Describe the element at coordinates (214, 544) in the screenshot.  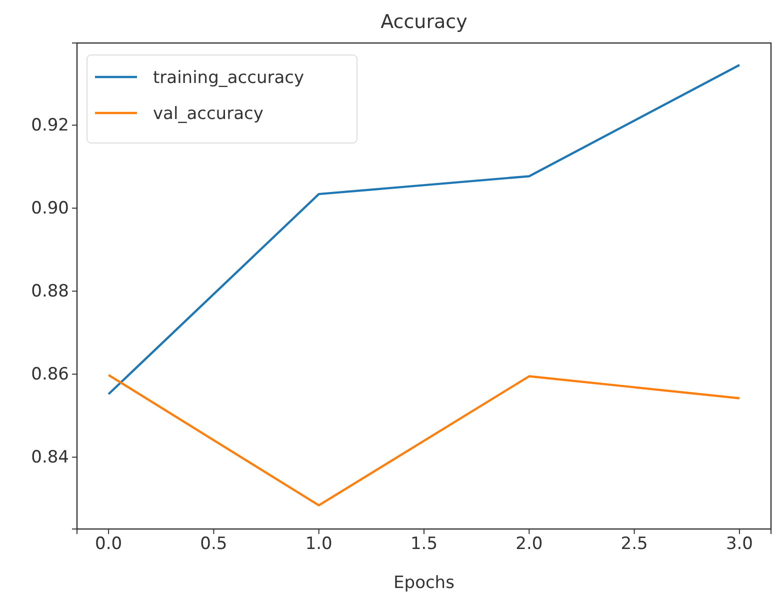
I see `x-tick-label: 0.5` at that location.